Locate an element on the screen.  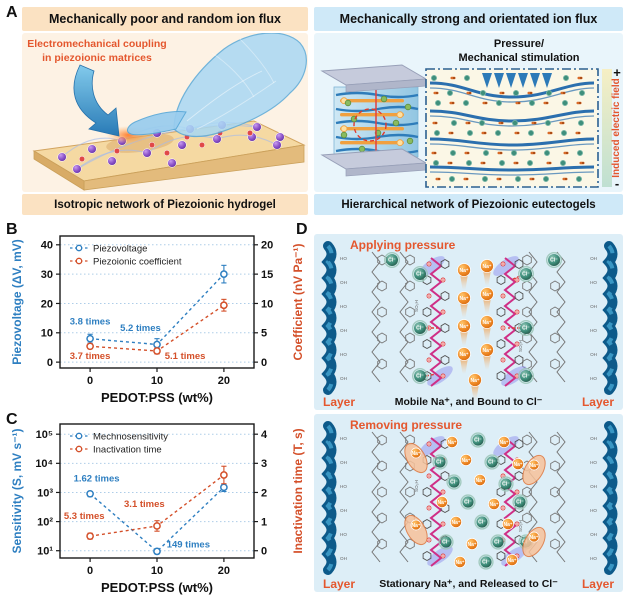
pressure-label-line1: Pressure/ is located at coordinates (519, 44).